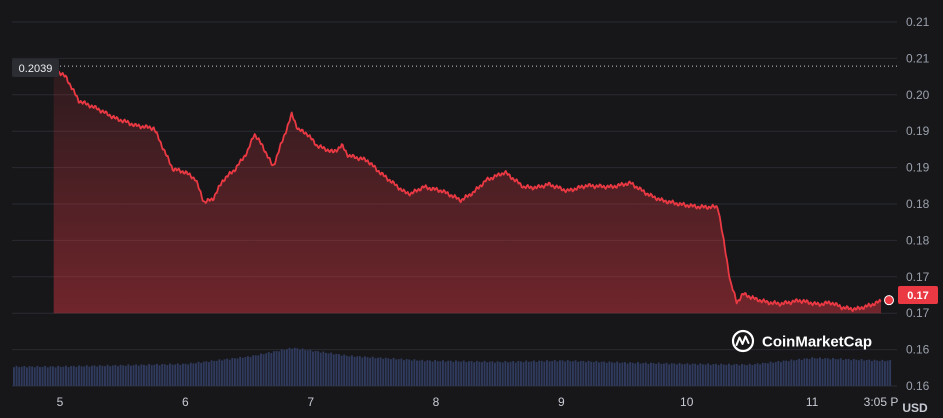  I want to click on x-tick-label: 6, so click(185, 402).